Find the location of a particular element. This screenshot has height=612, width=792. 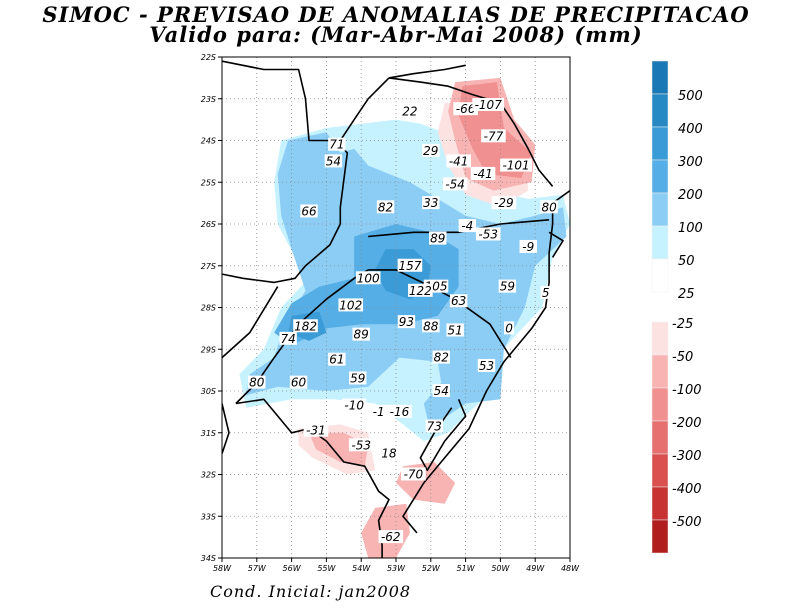

lat-tick-label: 30S is located at coordinates (208, 391).